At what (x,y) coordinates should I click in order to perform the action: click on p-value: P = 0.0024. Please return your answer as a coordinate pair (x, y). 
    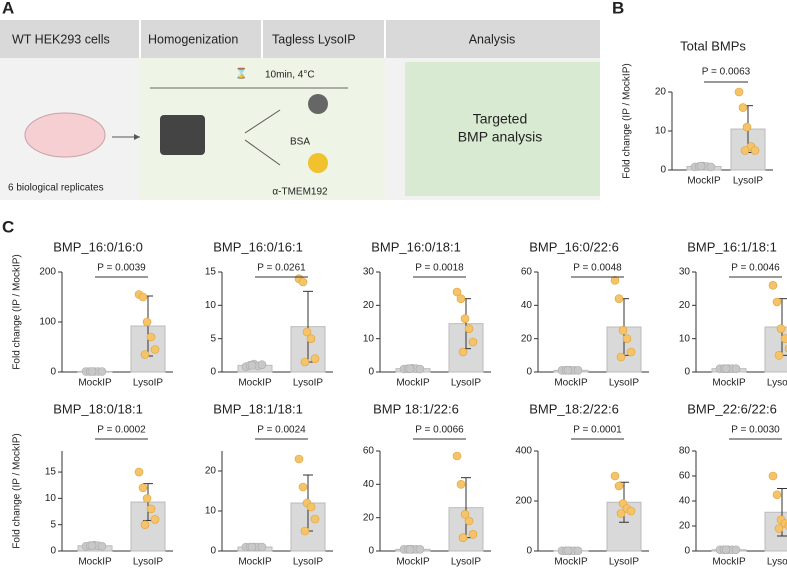
    Looking at the image, I should click on (281, 430).